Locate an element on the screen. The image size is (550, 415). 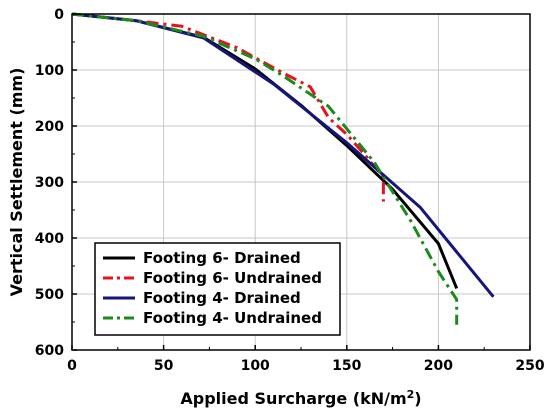
x-axis-label-superscript: 2 is located at coordinates (411, 394).